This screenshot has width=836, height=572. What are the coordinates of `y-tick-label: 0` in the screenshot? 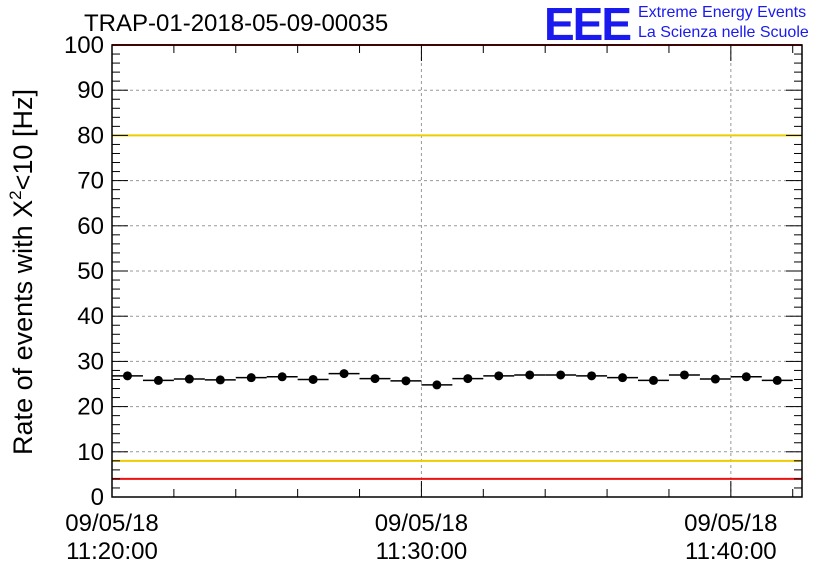 It's located at (97, 497).